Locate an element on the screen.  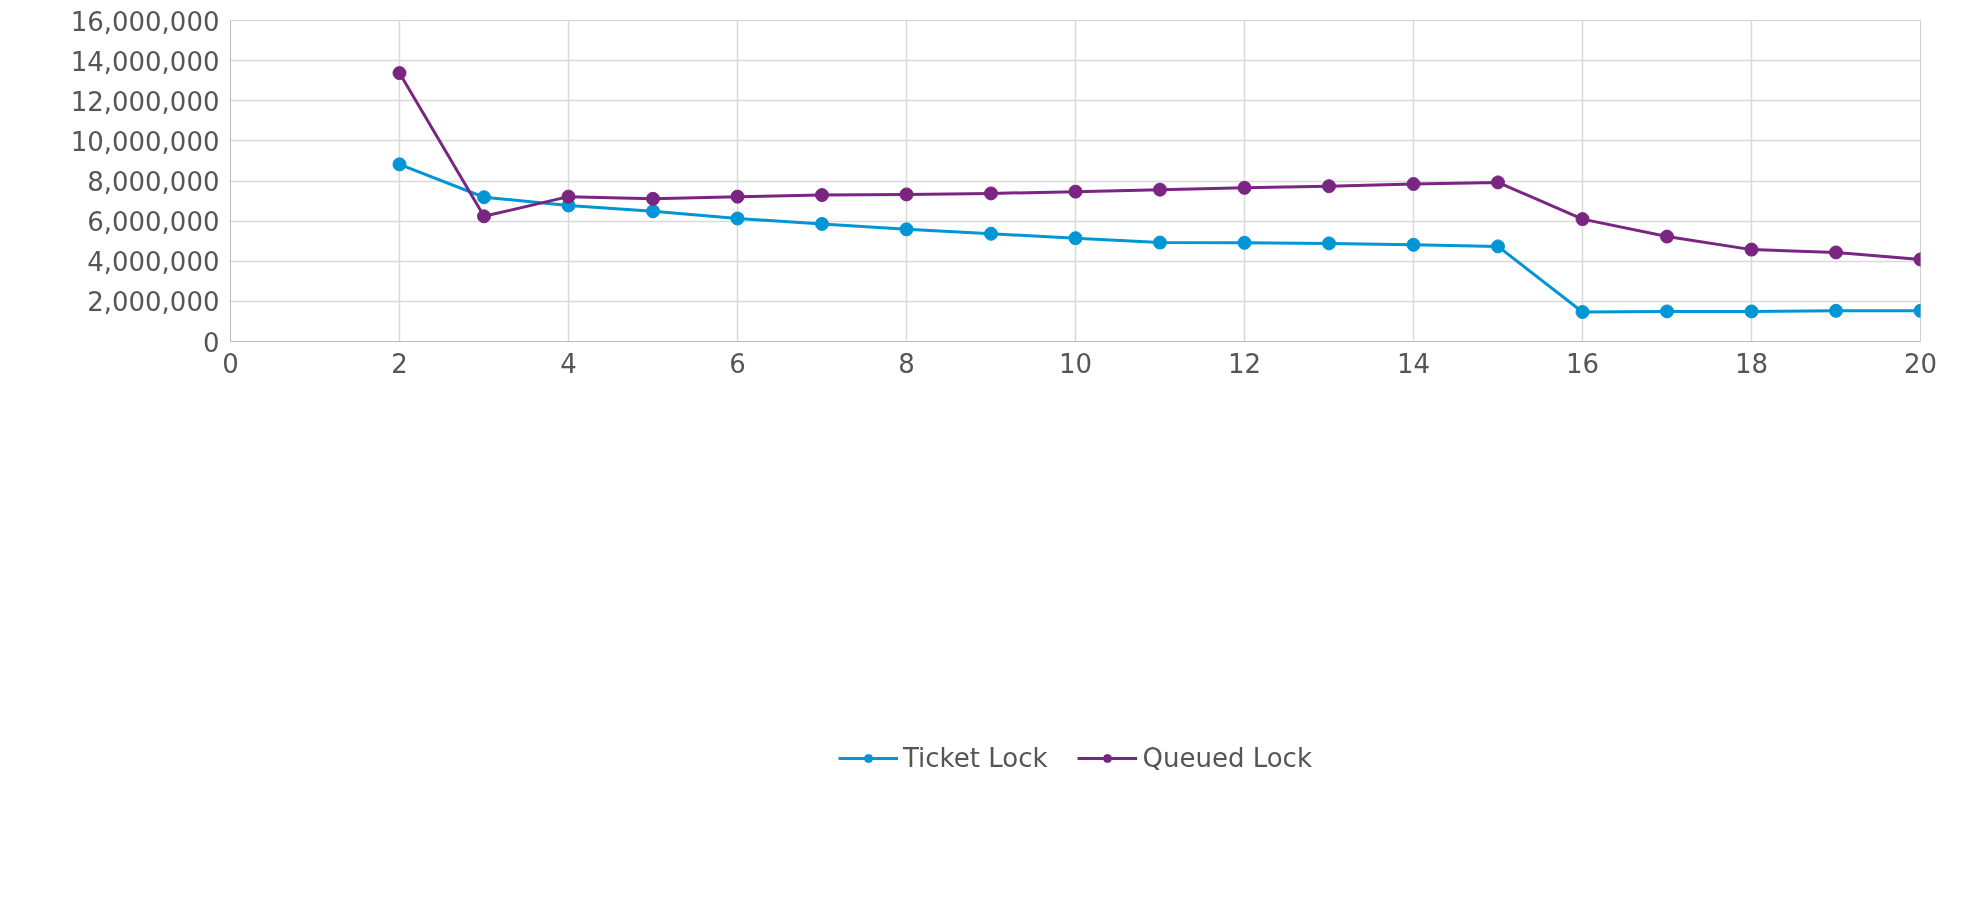
x-tick-label: 0 is located at coordinates (230, 363).